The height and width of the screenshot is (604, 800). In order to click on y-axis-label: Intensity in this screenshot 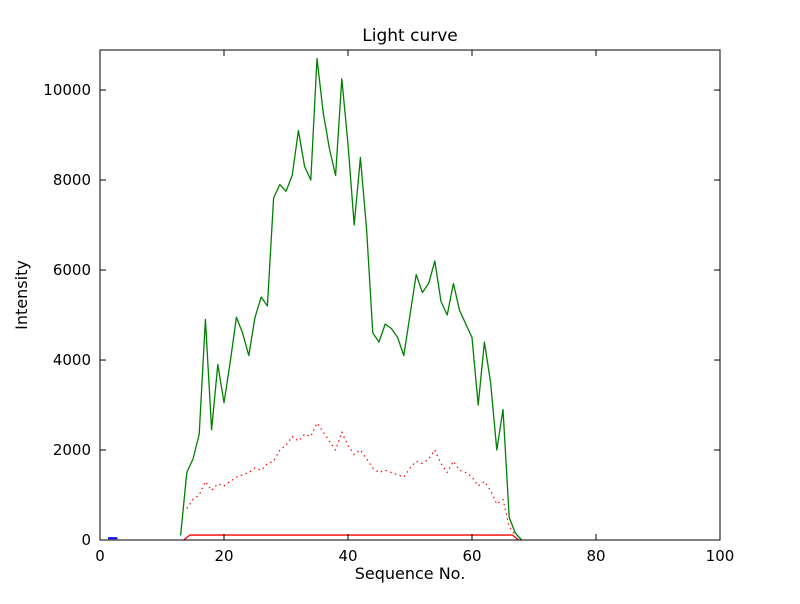, I will do `click(21, 295)`.